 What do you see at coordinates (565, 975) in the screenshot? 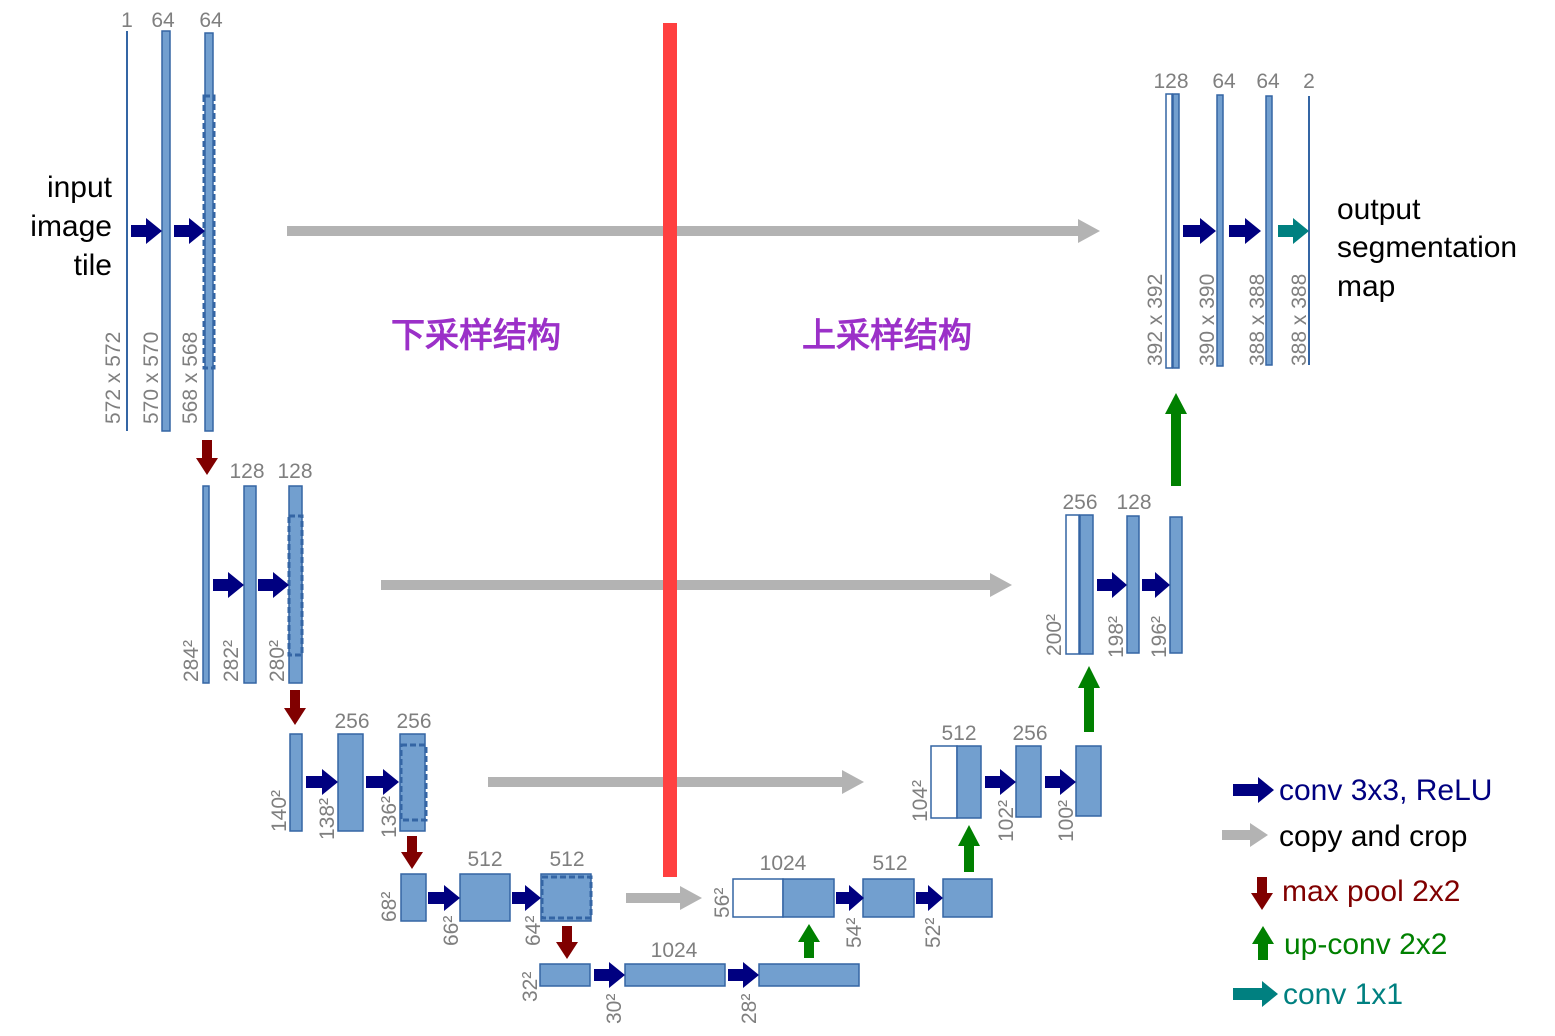
I see `feature-map-l5-pool` at bounding box center [565, 975].